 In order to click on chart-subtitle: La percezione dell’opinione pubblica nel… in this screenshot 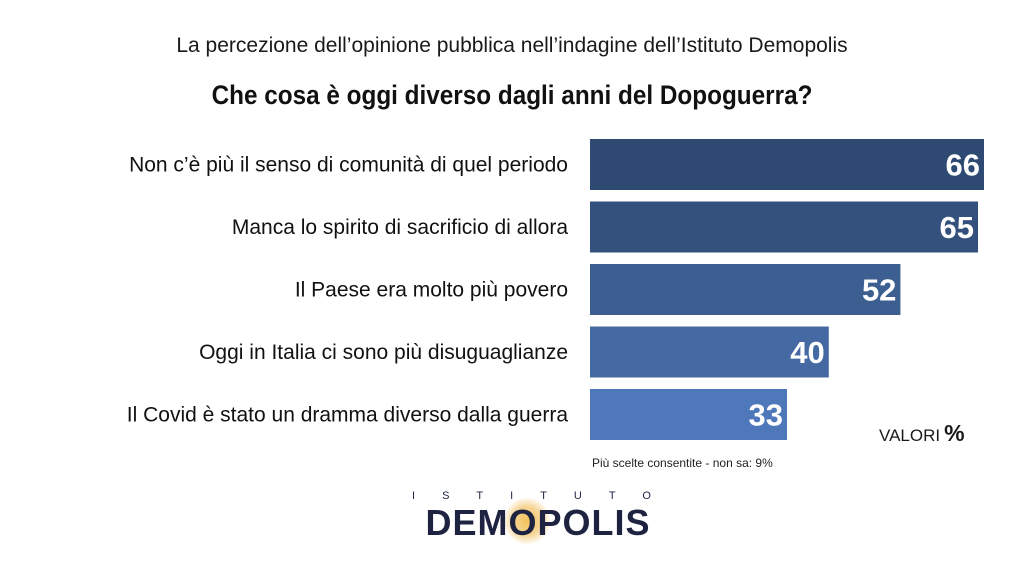, I will do `click(512, 45)`.